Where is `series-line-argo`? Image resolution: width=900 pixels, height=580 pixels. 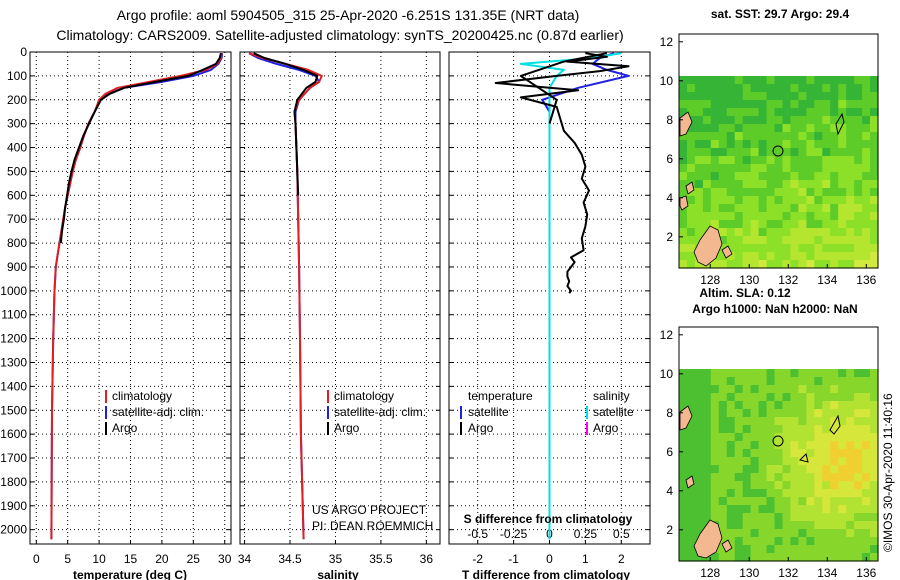
series-line-argo is located at coordinates (286, 124).